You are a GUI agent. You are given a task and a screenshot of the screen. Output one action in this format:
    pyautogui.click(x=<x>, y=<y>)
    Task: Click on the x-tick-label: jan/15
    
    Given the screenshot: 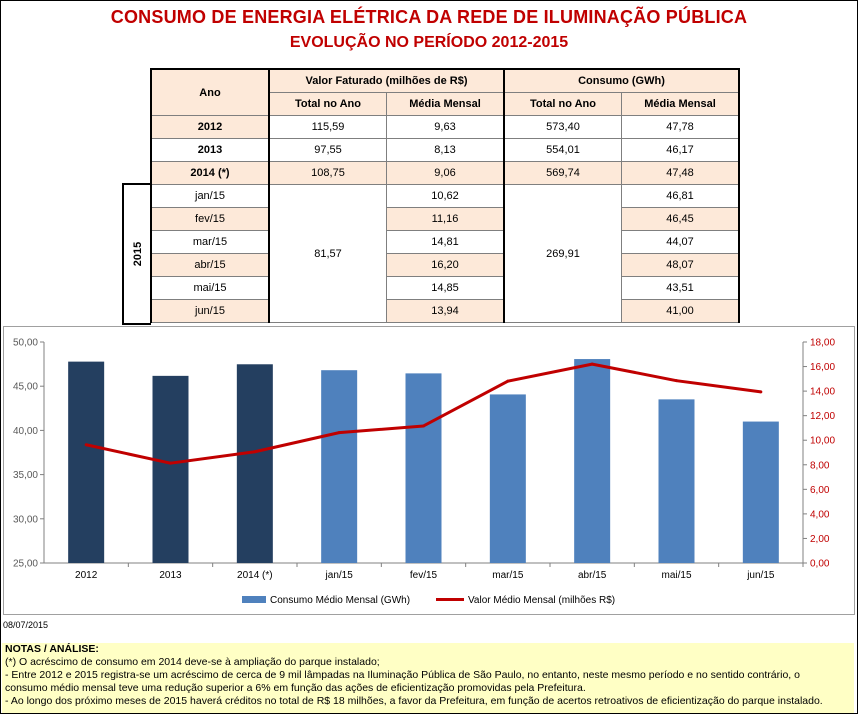 What is the action you would take?
    pyautogui.click(x=339, y=575)
    